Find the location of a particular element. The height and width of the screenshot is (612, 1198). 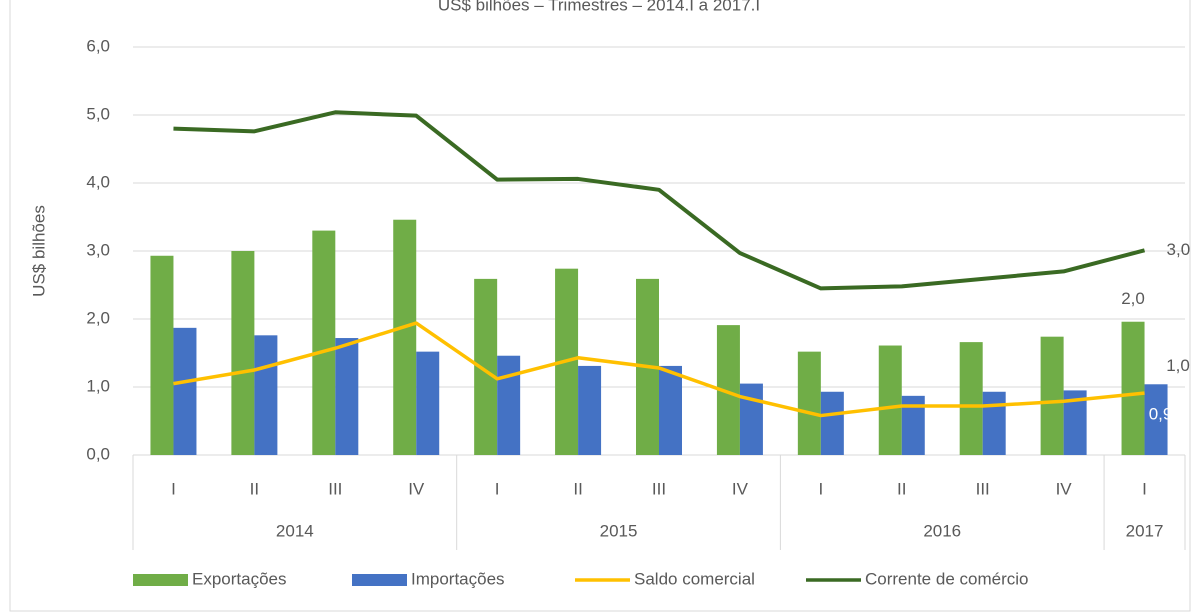

data-label: 3,0 is located at coordinates (1179, 249).